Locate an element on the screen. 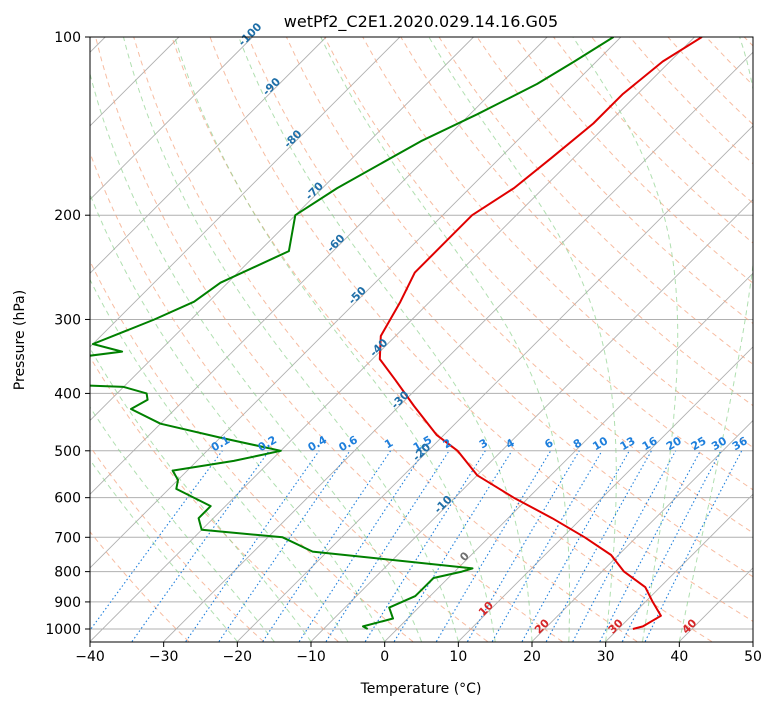 This screenshot has height=708, width=775. x-tick-label: −40 is located at coordinates (90, 657).